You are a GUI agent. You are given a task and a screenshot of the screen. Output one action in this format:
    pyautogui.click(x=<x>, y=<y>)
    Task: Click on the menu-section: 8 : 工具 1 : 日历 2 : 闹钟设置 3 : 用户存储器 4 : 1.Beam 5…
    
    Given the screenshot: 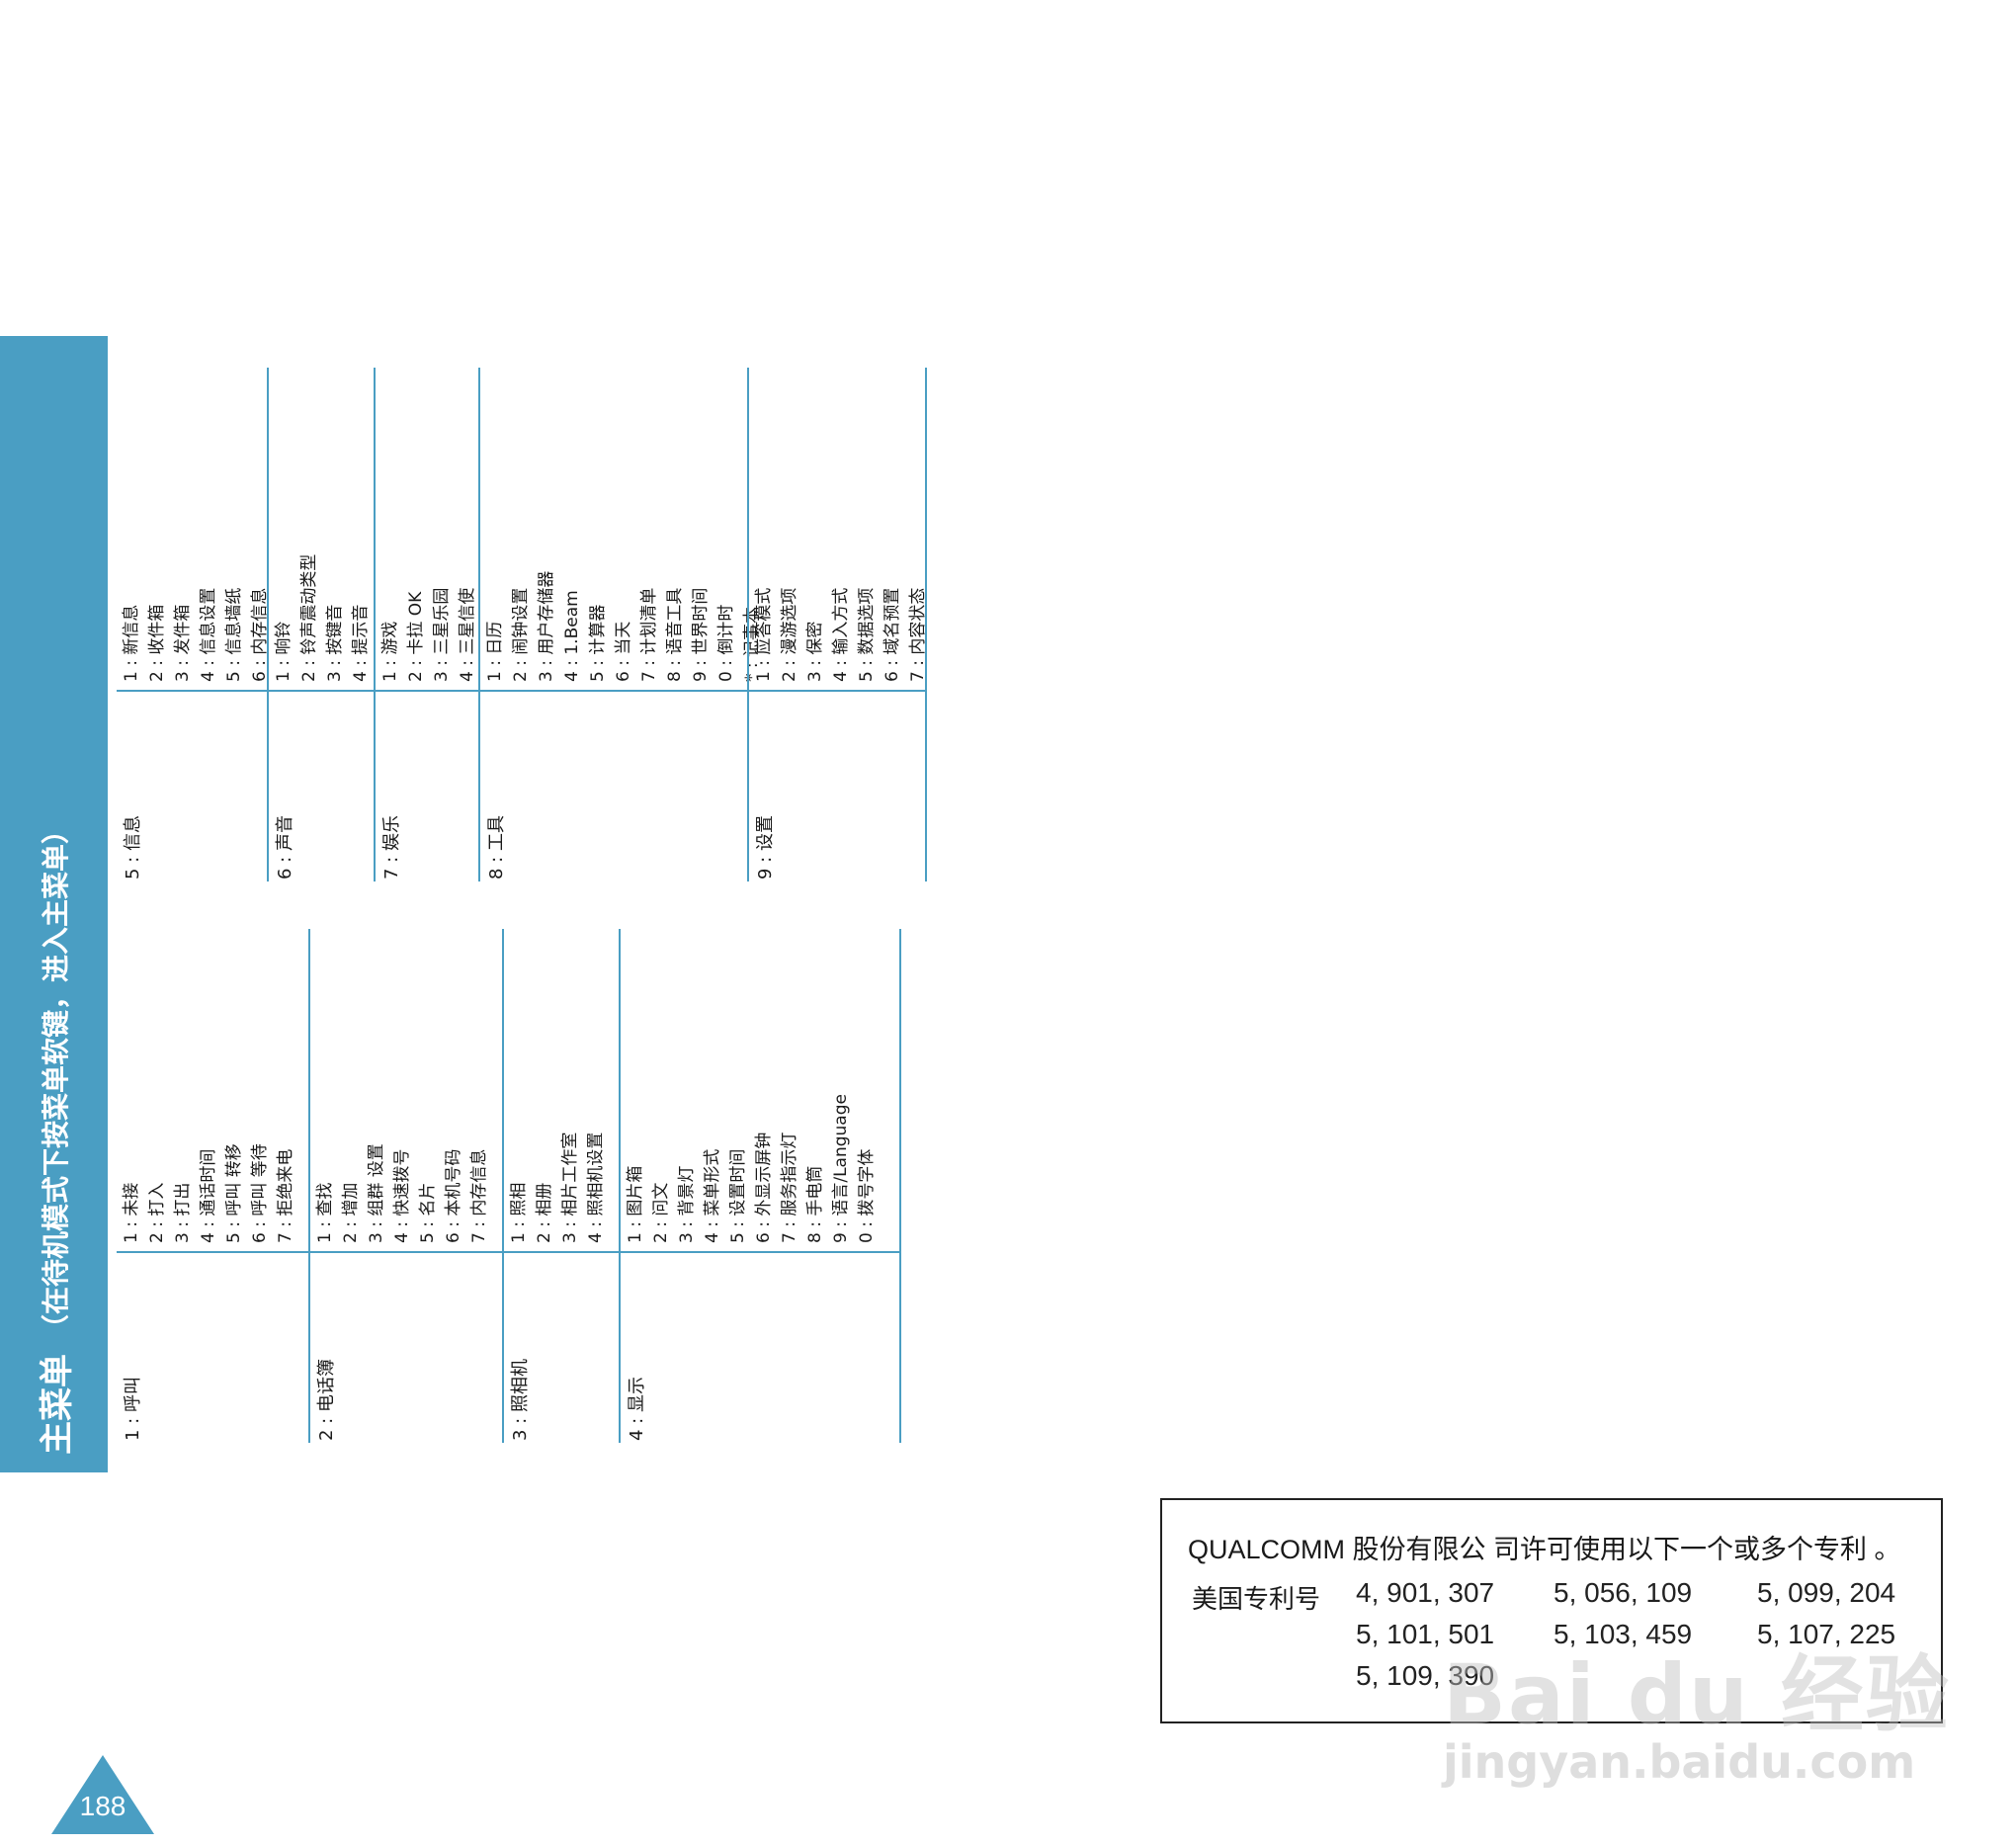 What is the action you would take?
    pyautogui.click(x=621, y=624)
    